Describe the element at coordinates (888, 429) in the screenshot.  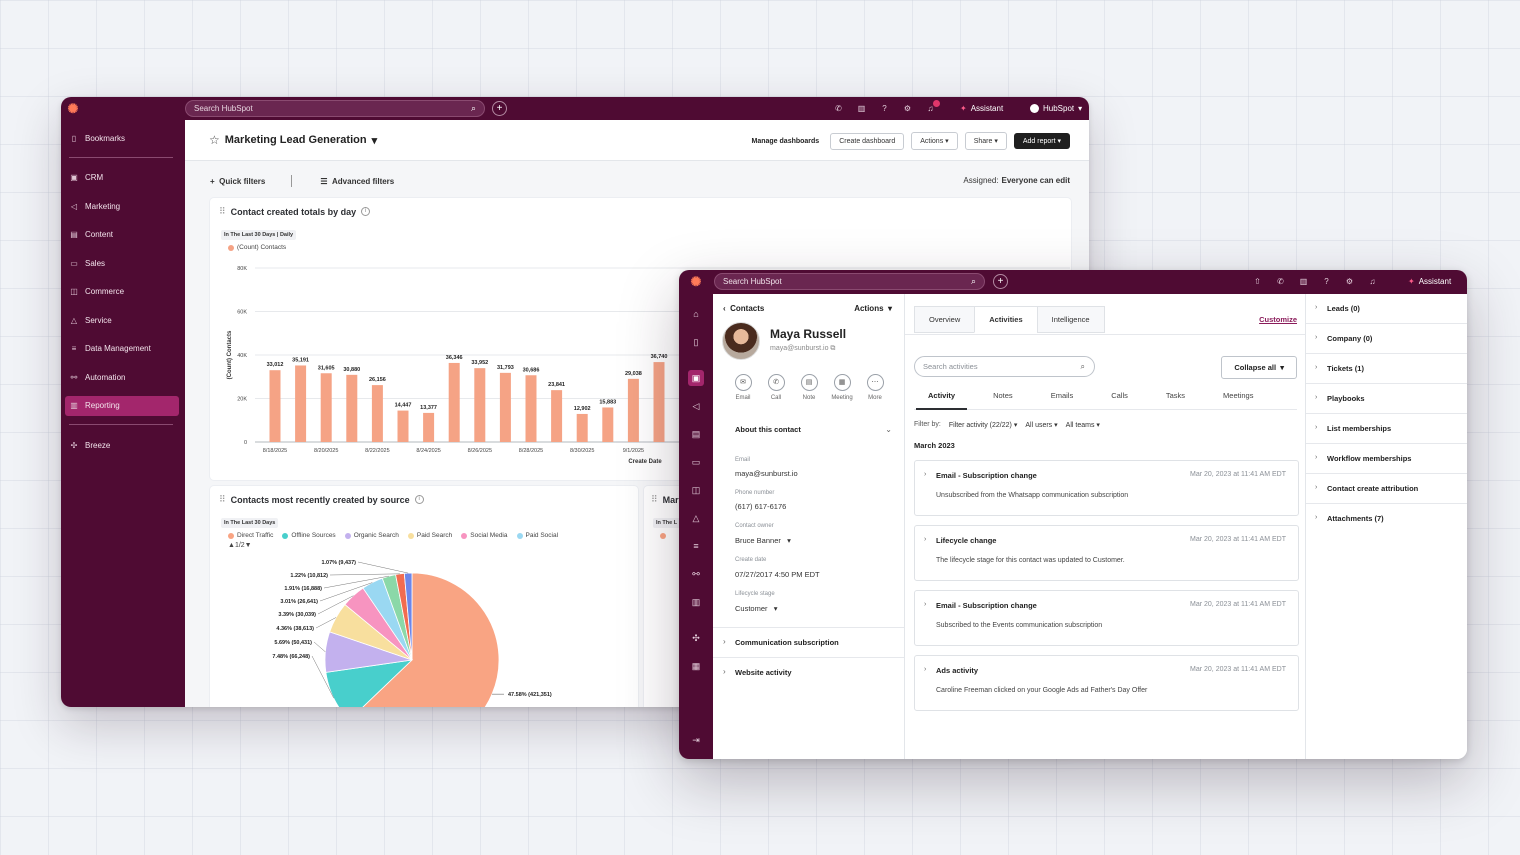
I see `chevron-down-icon: ⌄` at that location.